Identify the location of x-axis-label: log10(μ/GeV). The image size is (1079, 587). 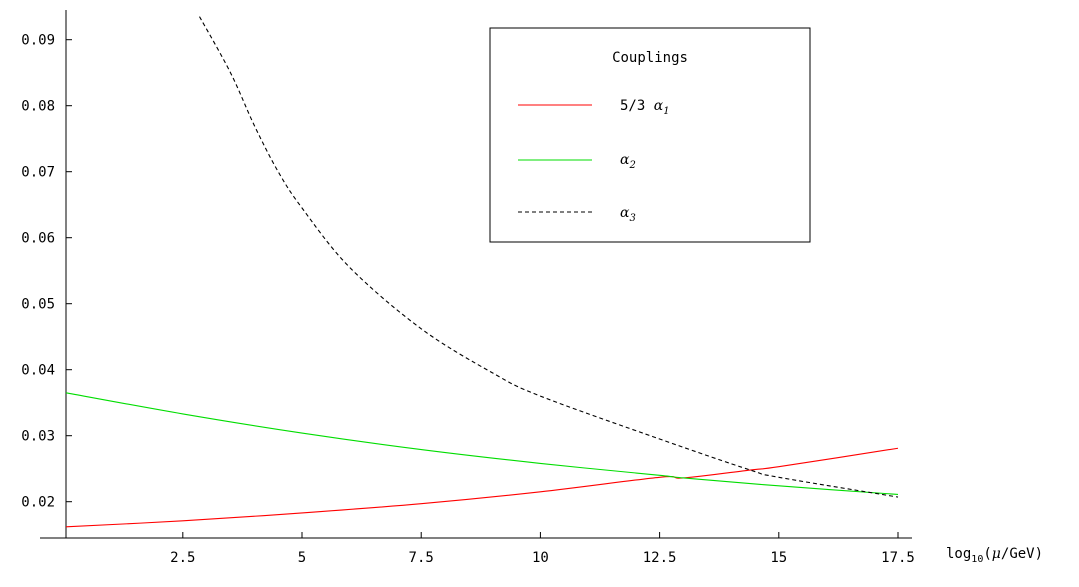
(994, 555).